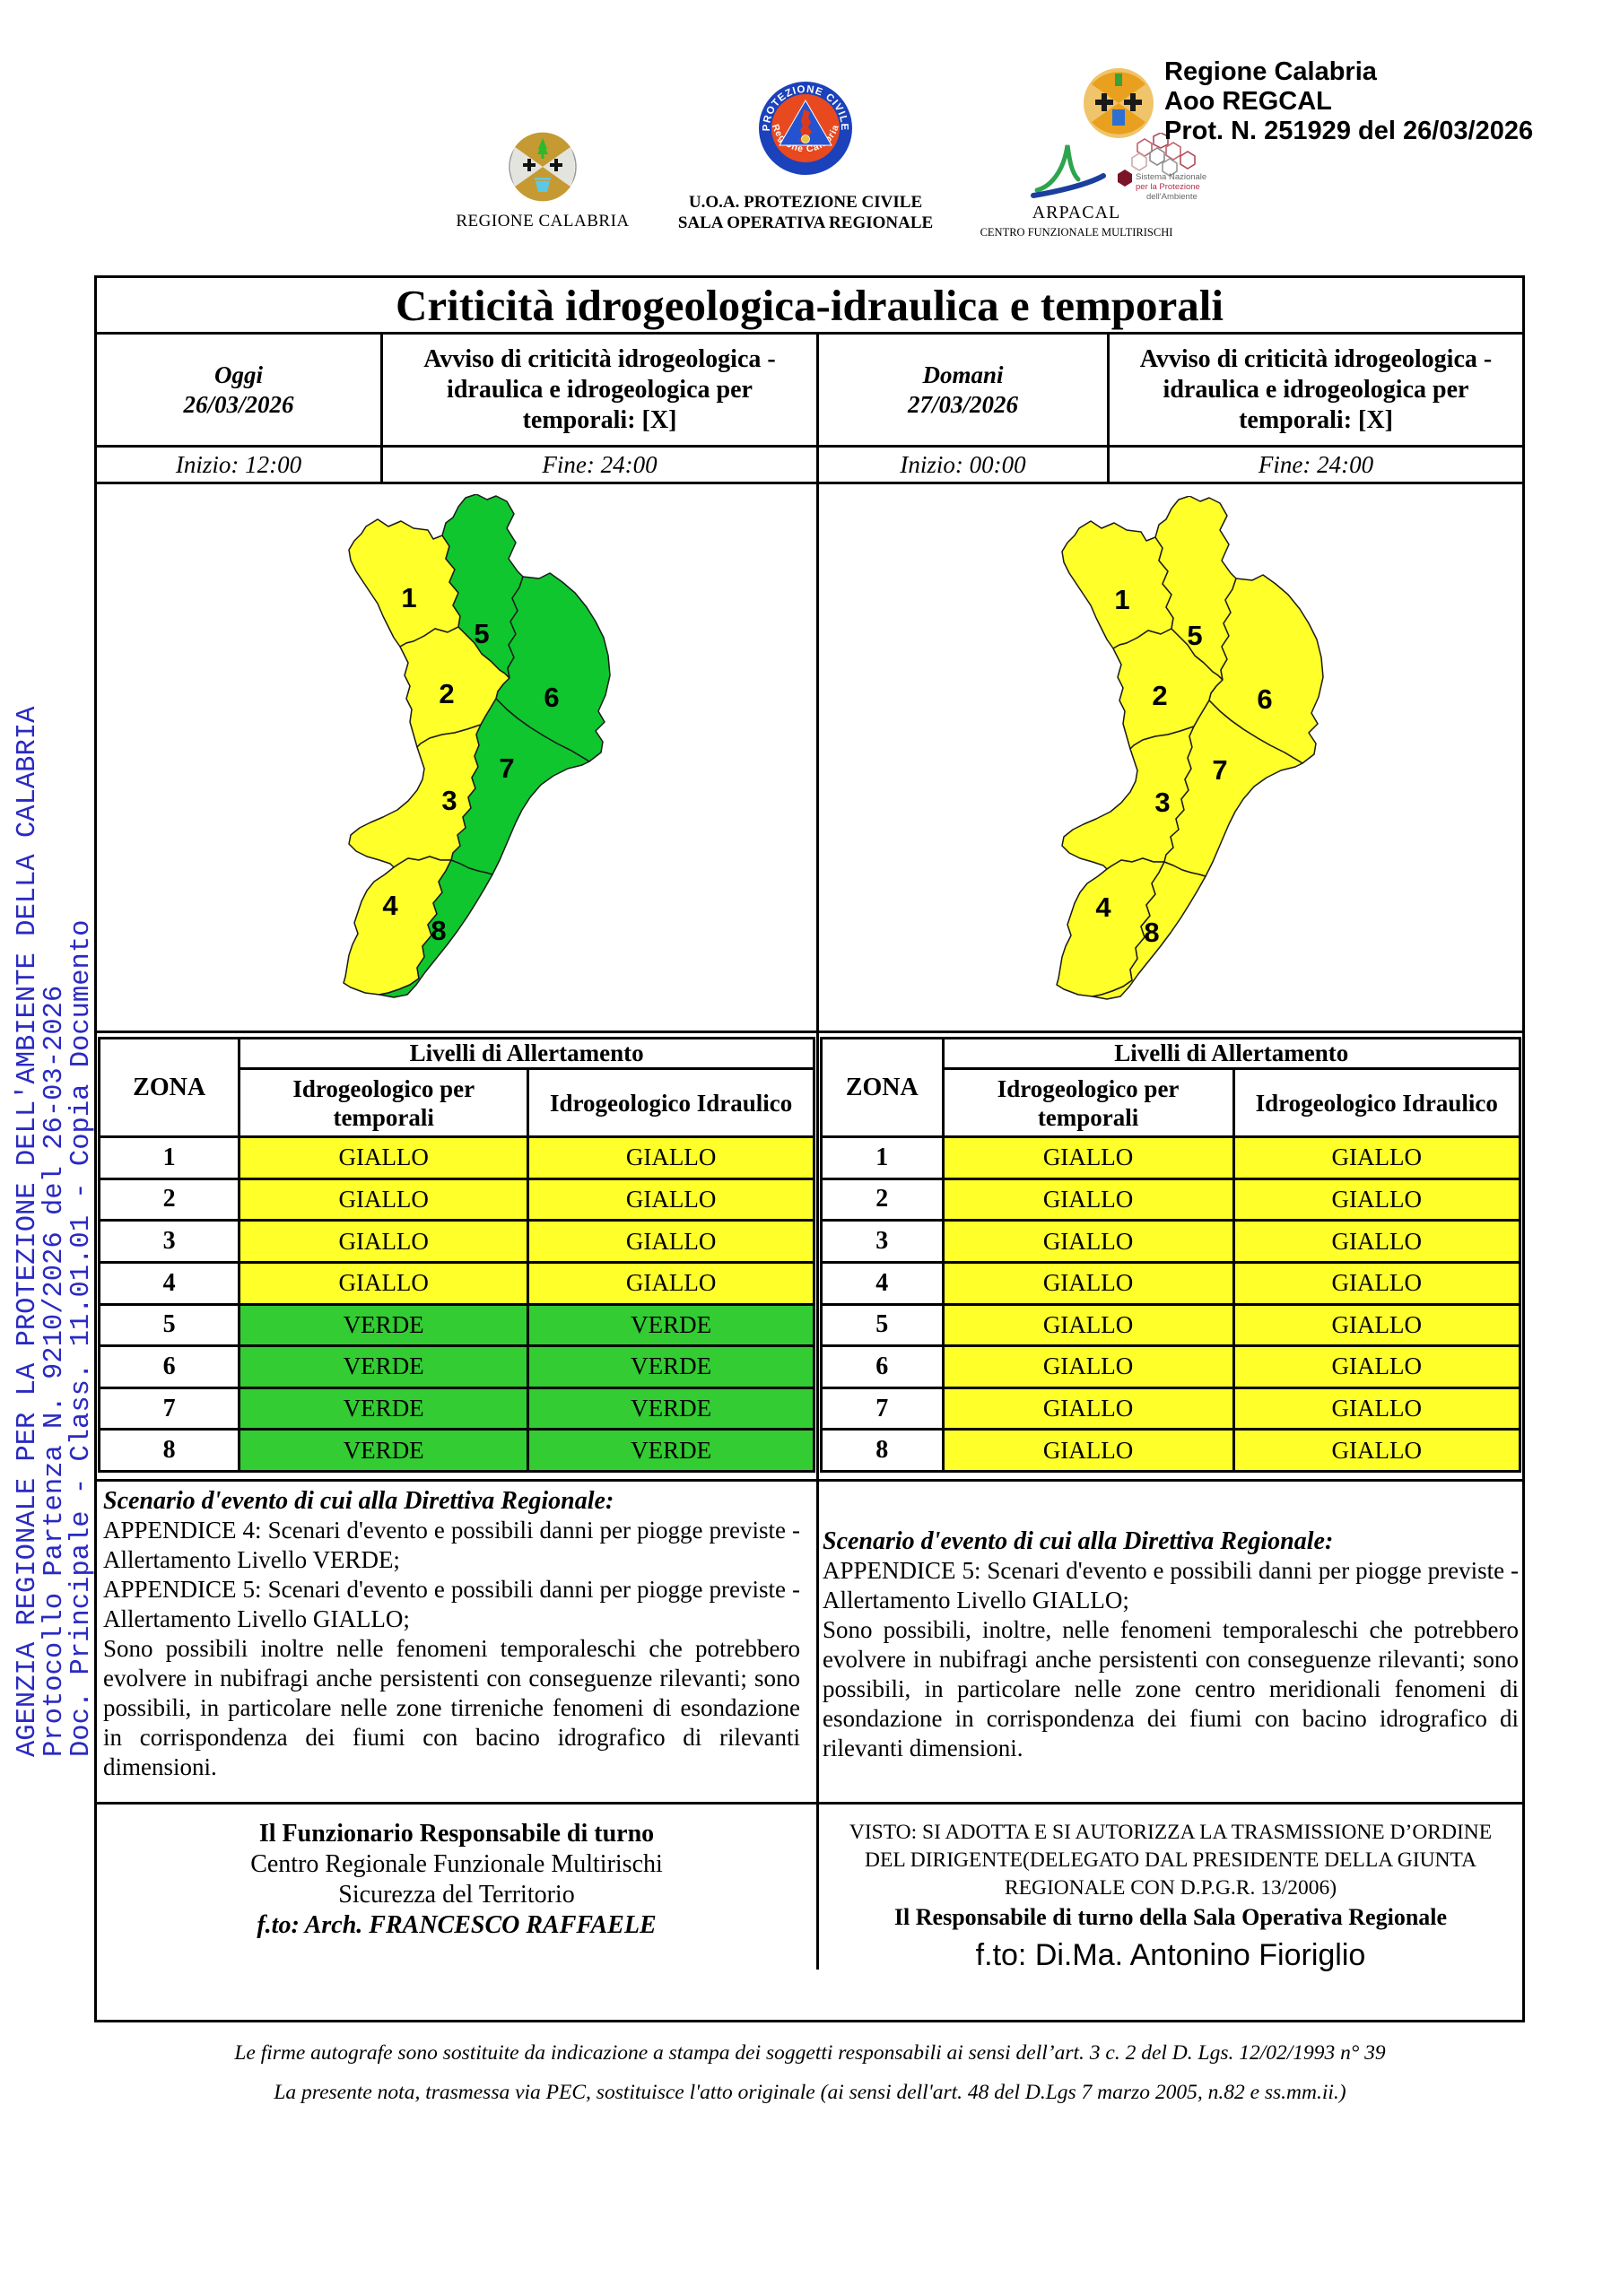 The height and width of the screenshot is (2296, 1620). I want to click on snpa-caption-l3: dell'Ambiente, so click(1172, 197).